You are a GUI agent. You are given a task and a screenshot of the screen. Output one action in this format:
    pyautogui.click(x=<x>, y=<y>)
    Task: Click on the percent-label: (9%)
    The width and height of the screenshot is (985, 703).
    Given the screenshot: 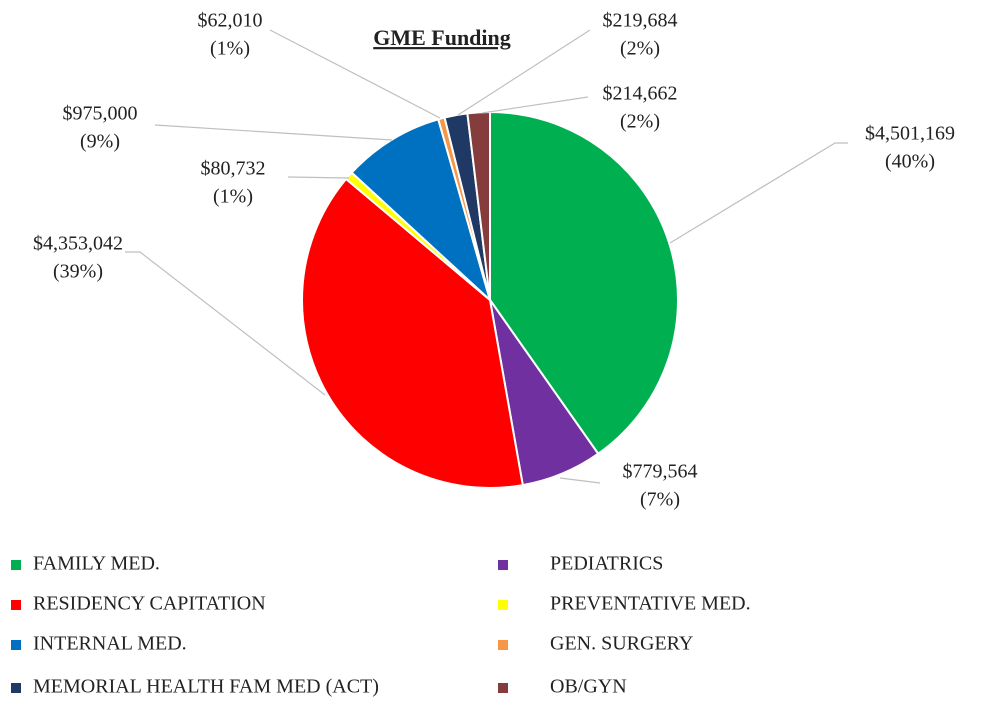 What is the action you would take?
    pyautogui.click(x=100, y=142)
    